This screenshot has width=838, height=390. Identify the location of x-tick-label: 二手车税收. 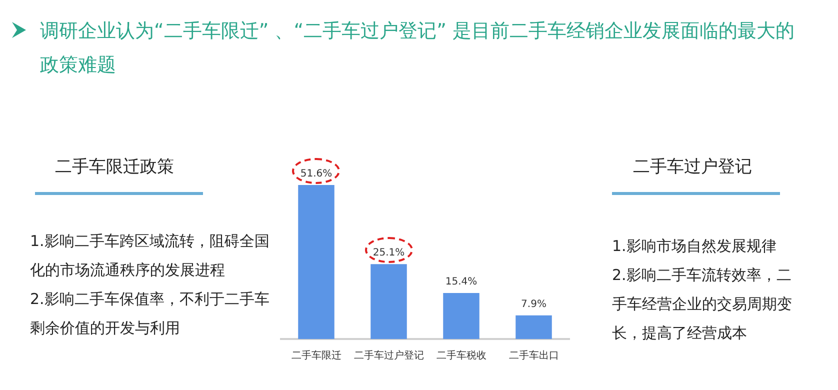
(461, 356).